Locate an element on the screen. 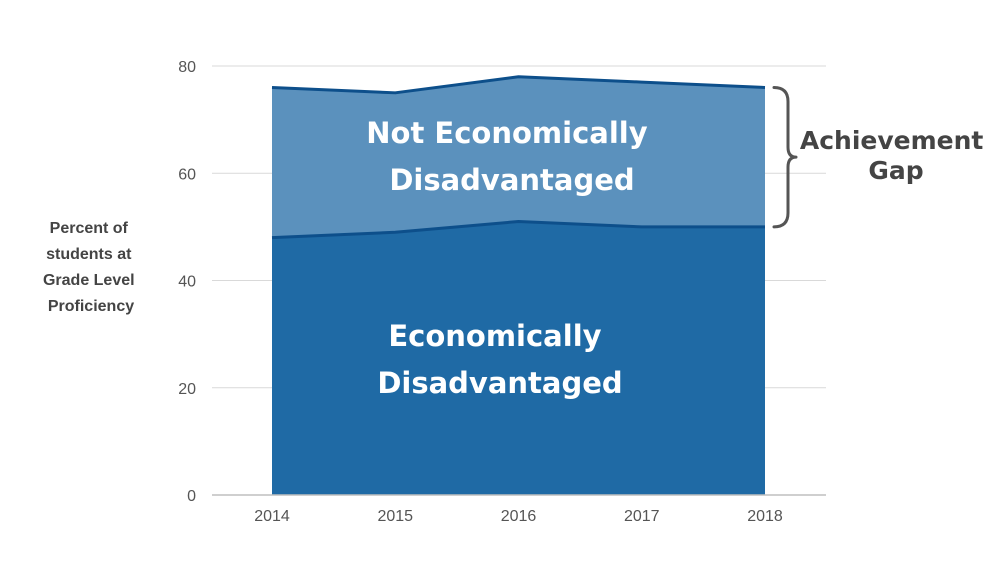  achievement-gap-label-line-1: Achievement is located at coordinates (892, 140).